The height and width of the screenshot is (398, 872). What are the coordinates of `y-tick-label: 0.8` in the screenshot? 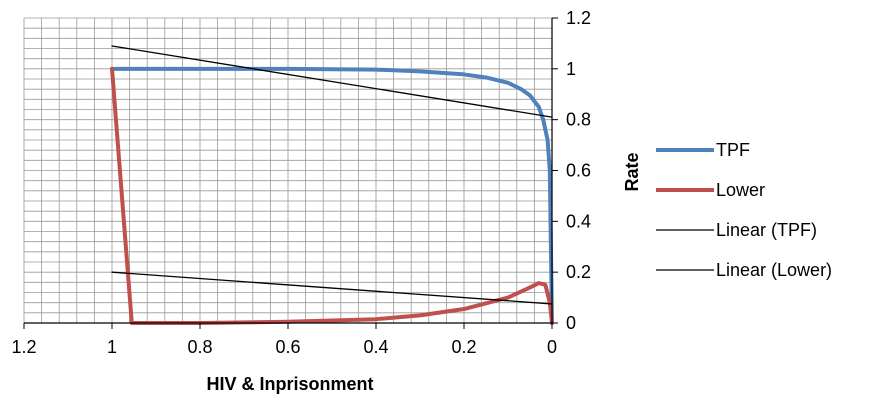 It's located at (578, 120).